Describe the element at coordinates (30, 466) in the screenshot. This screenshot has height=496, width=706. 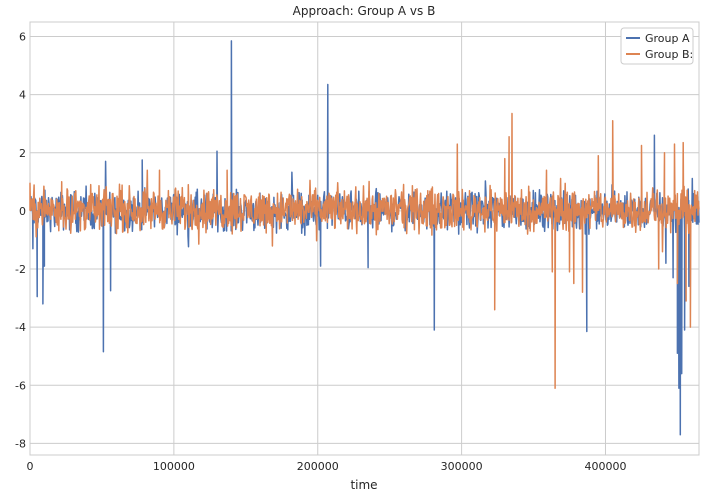
I see `x-tick-label: 0` at that location.